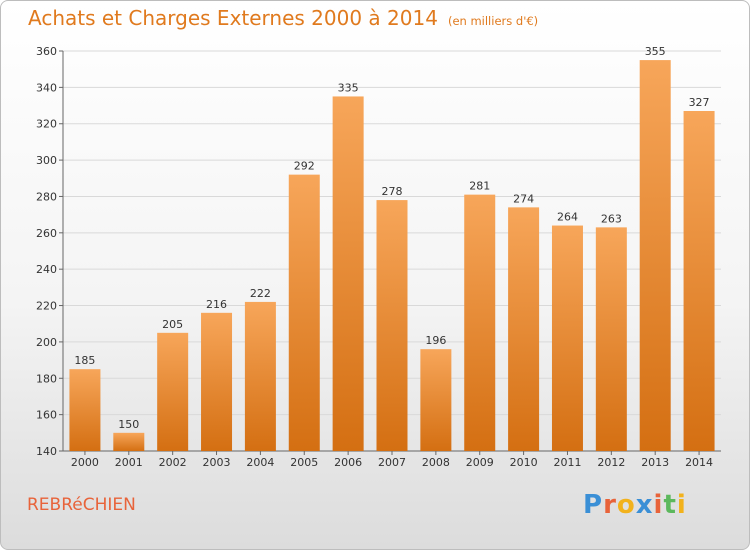  I want to click on x-tick-label: 2003, so click(217, 462).